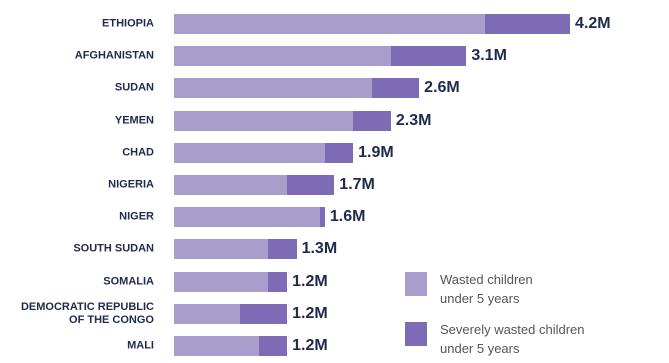 The width and height of the screenshot is (669, 363). I want to click on total-label: 4.2M, so click(593, 23).